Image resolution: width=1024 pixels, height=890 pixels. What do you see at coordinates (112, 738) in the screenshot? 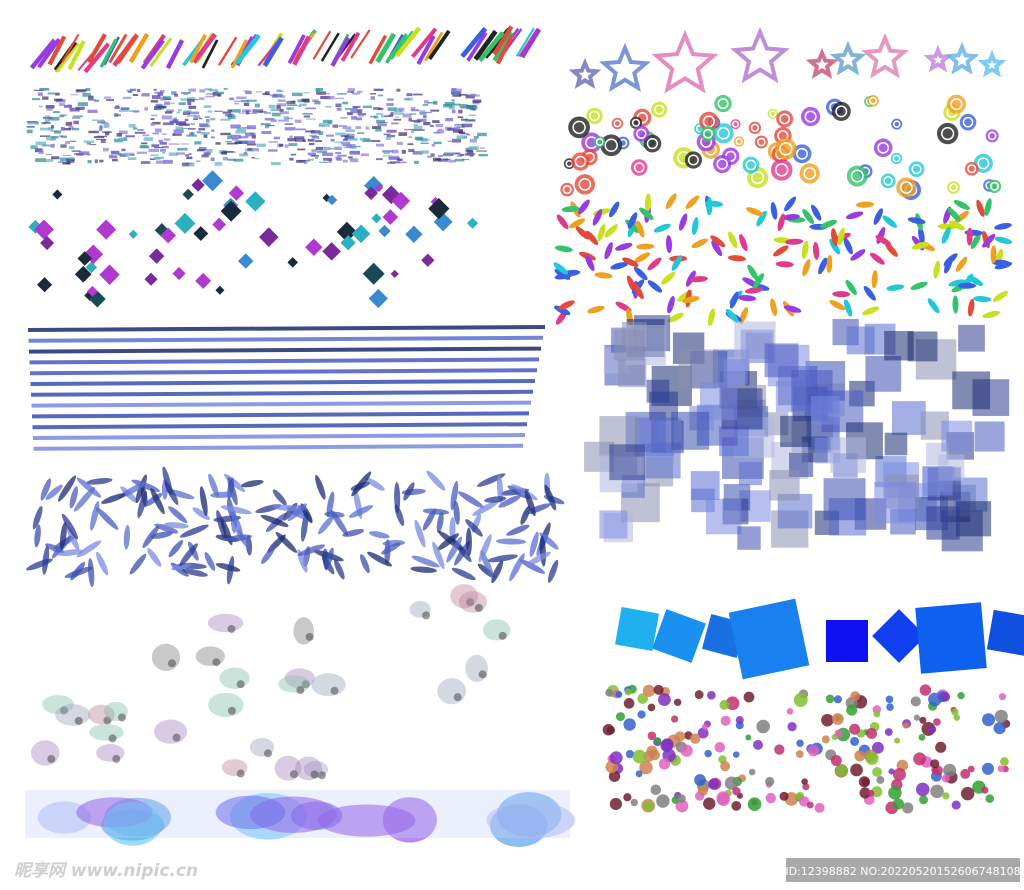
I see `blob-head` at bounding box center [112, 738].